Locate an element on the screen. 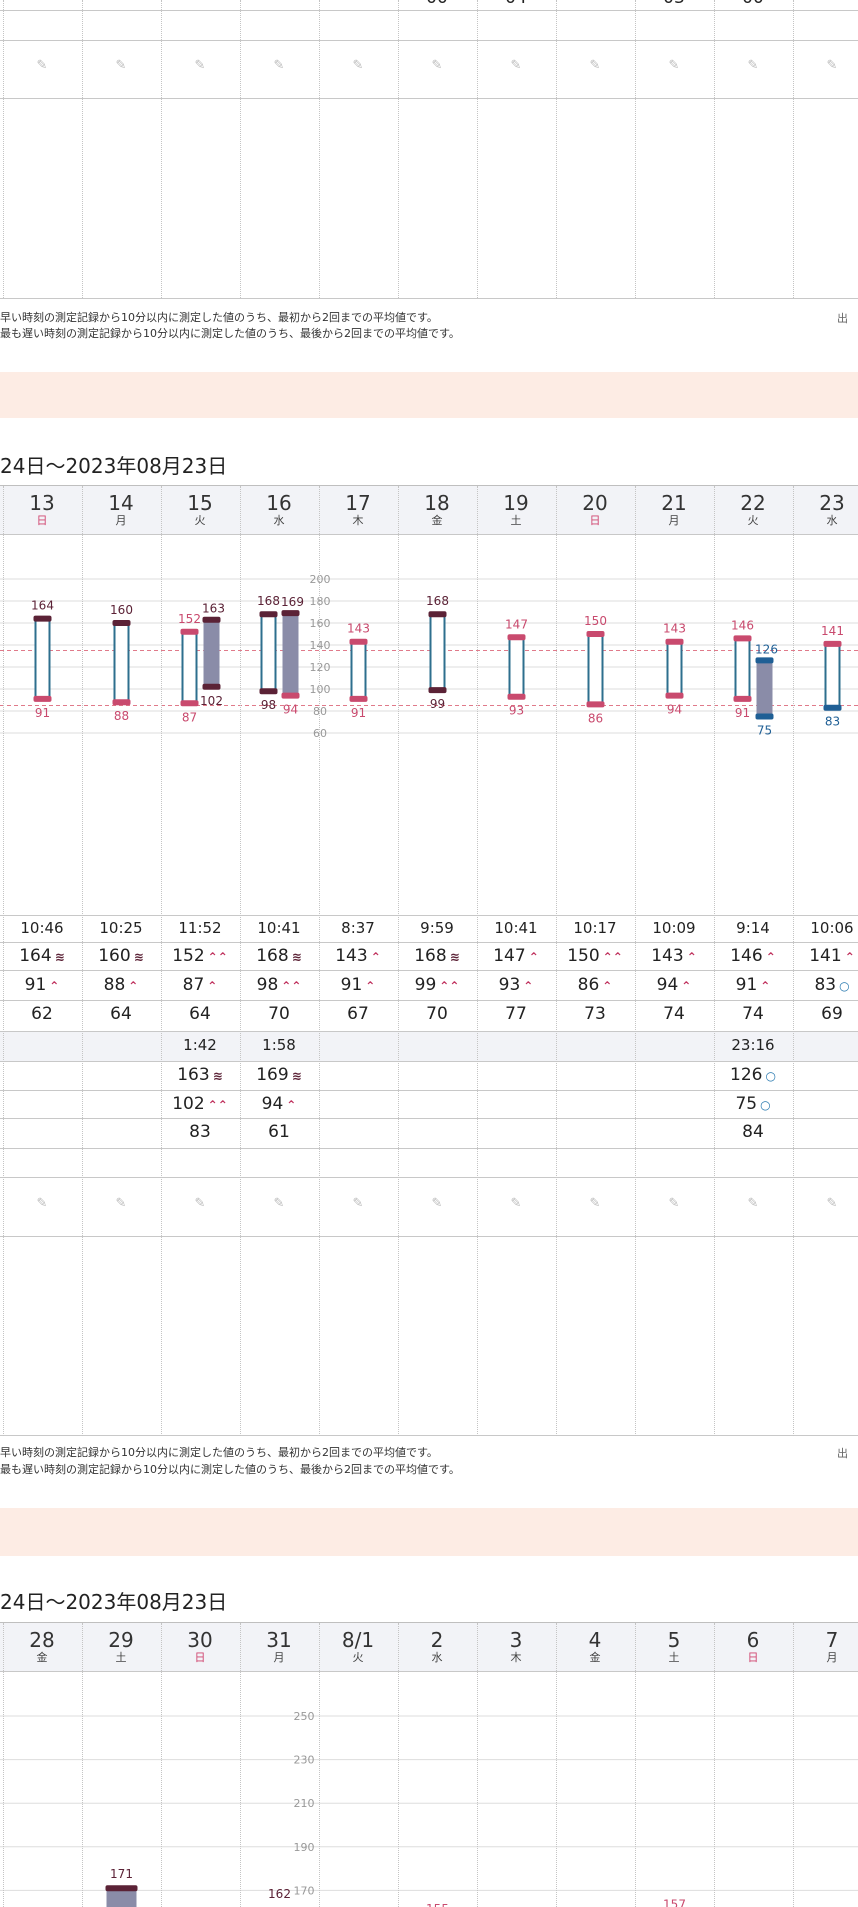 Image resolution: width=858 pixels, height=1907 pixels. week2-day-cell: 23 水 is located at coordinates (825, 510).